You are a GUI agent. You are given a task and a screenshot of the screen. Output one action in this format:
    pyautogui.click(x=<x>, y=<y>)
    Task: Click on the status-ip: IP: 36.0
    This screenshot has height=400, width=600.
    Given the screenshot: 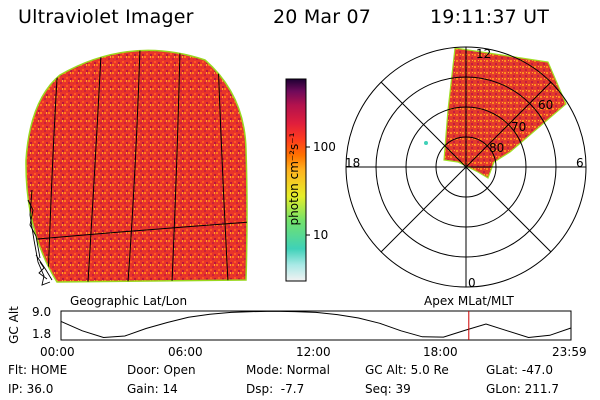 What is the action you would take?
    pyautogui.click(x=31, y=389)
    